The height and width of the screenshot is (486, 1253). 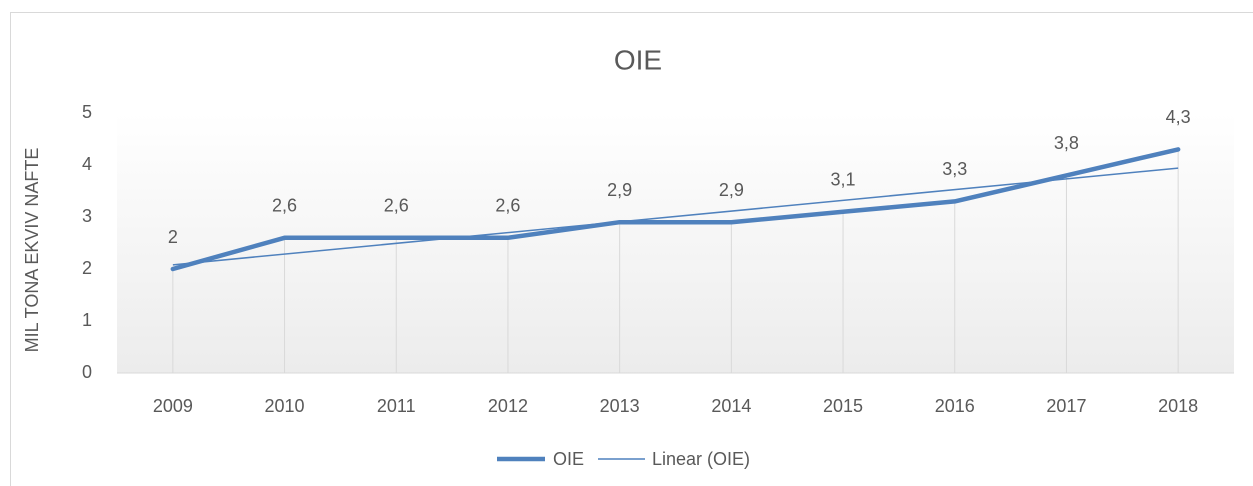 What do you see at coordinates (396, 406) in the screenshot?
I see `x-tick-label: 2011` at bounding box center [396, 406].